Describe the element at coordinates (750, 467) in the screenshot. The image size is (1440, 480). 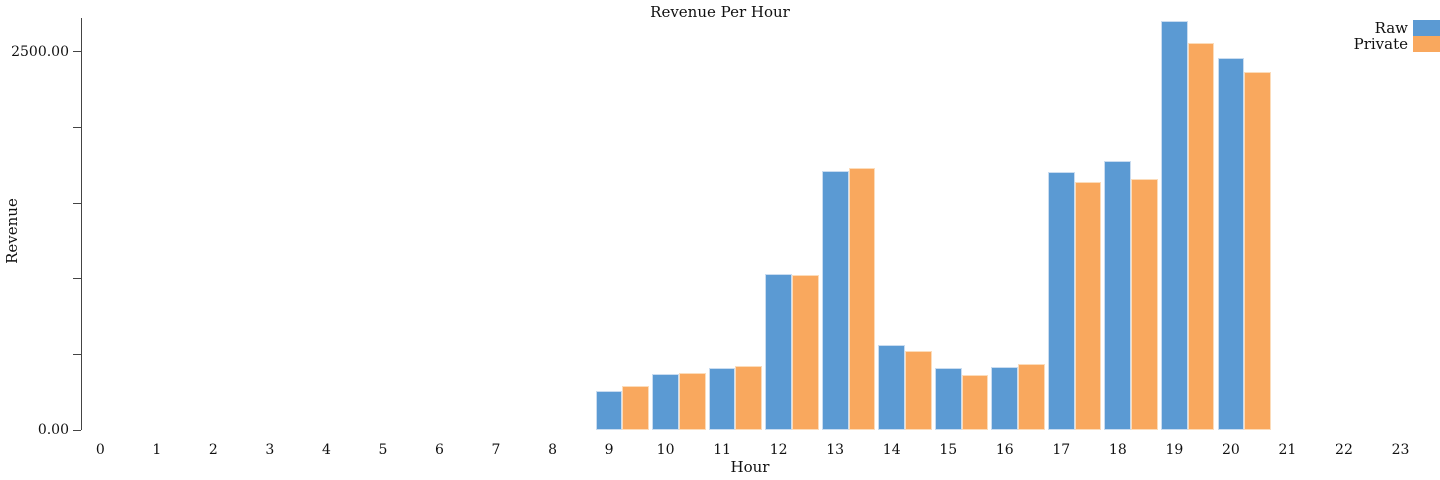
I see `x-axis-label: Hour` at that location.